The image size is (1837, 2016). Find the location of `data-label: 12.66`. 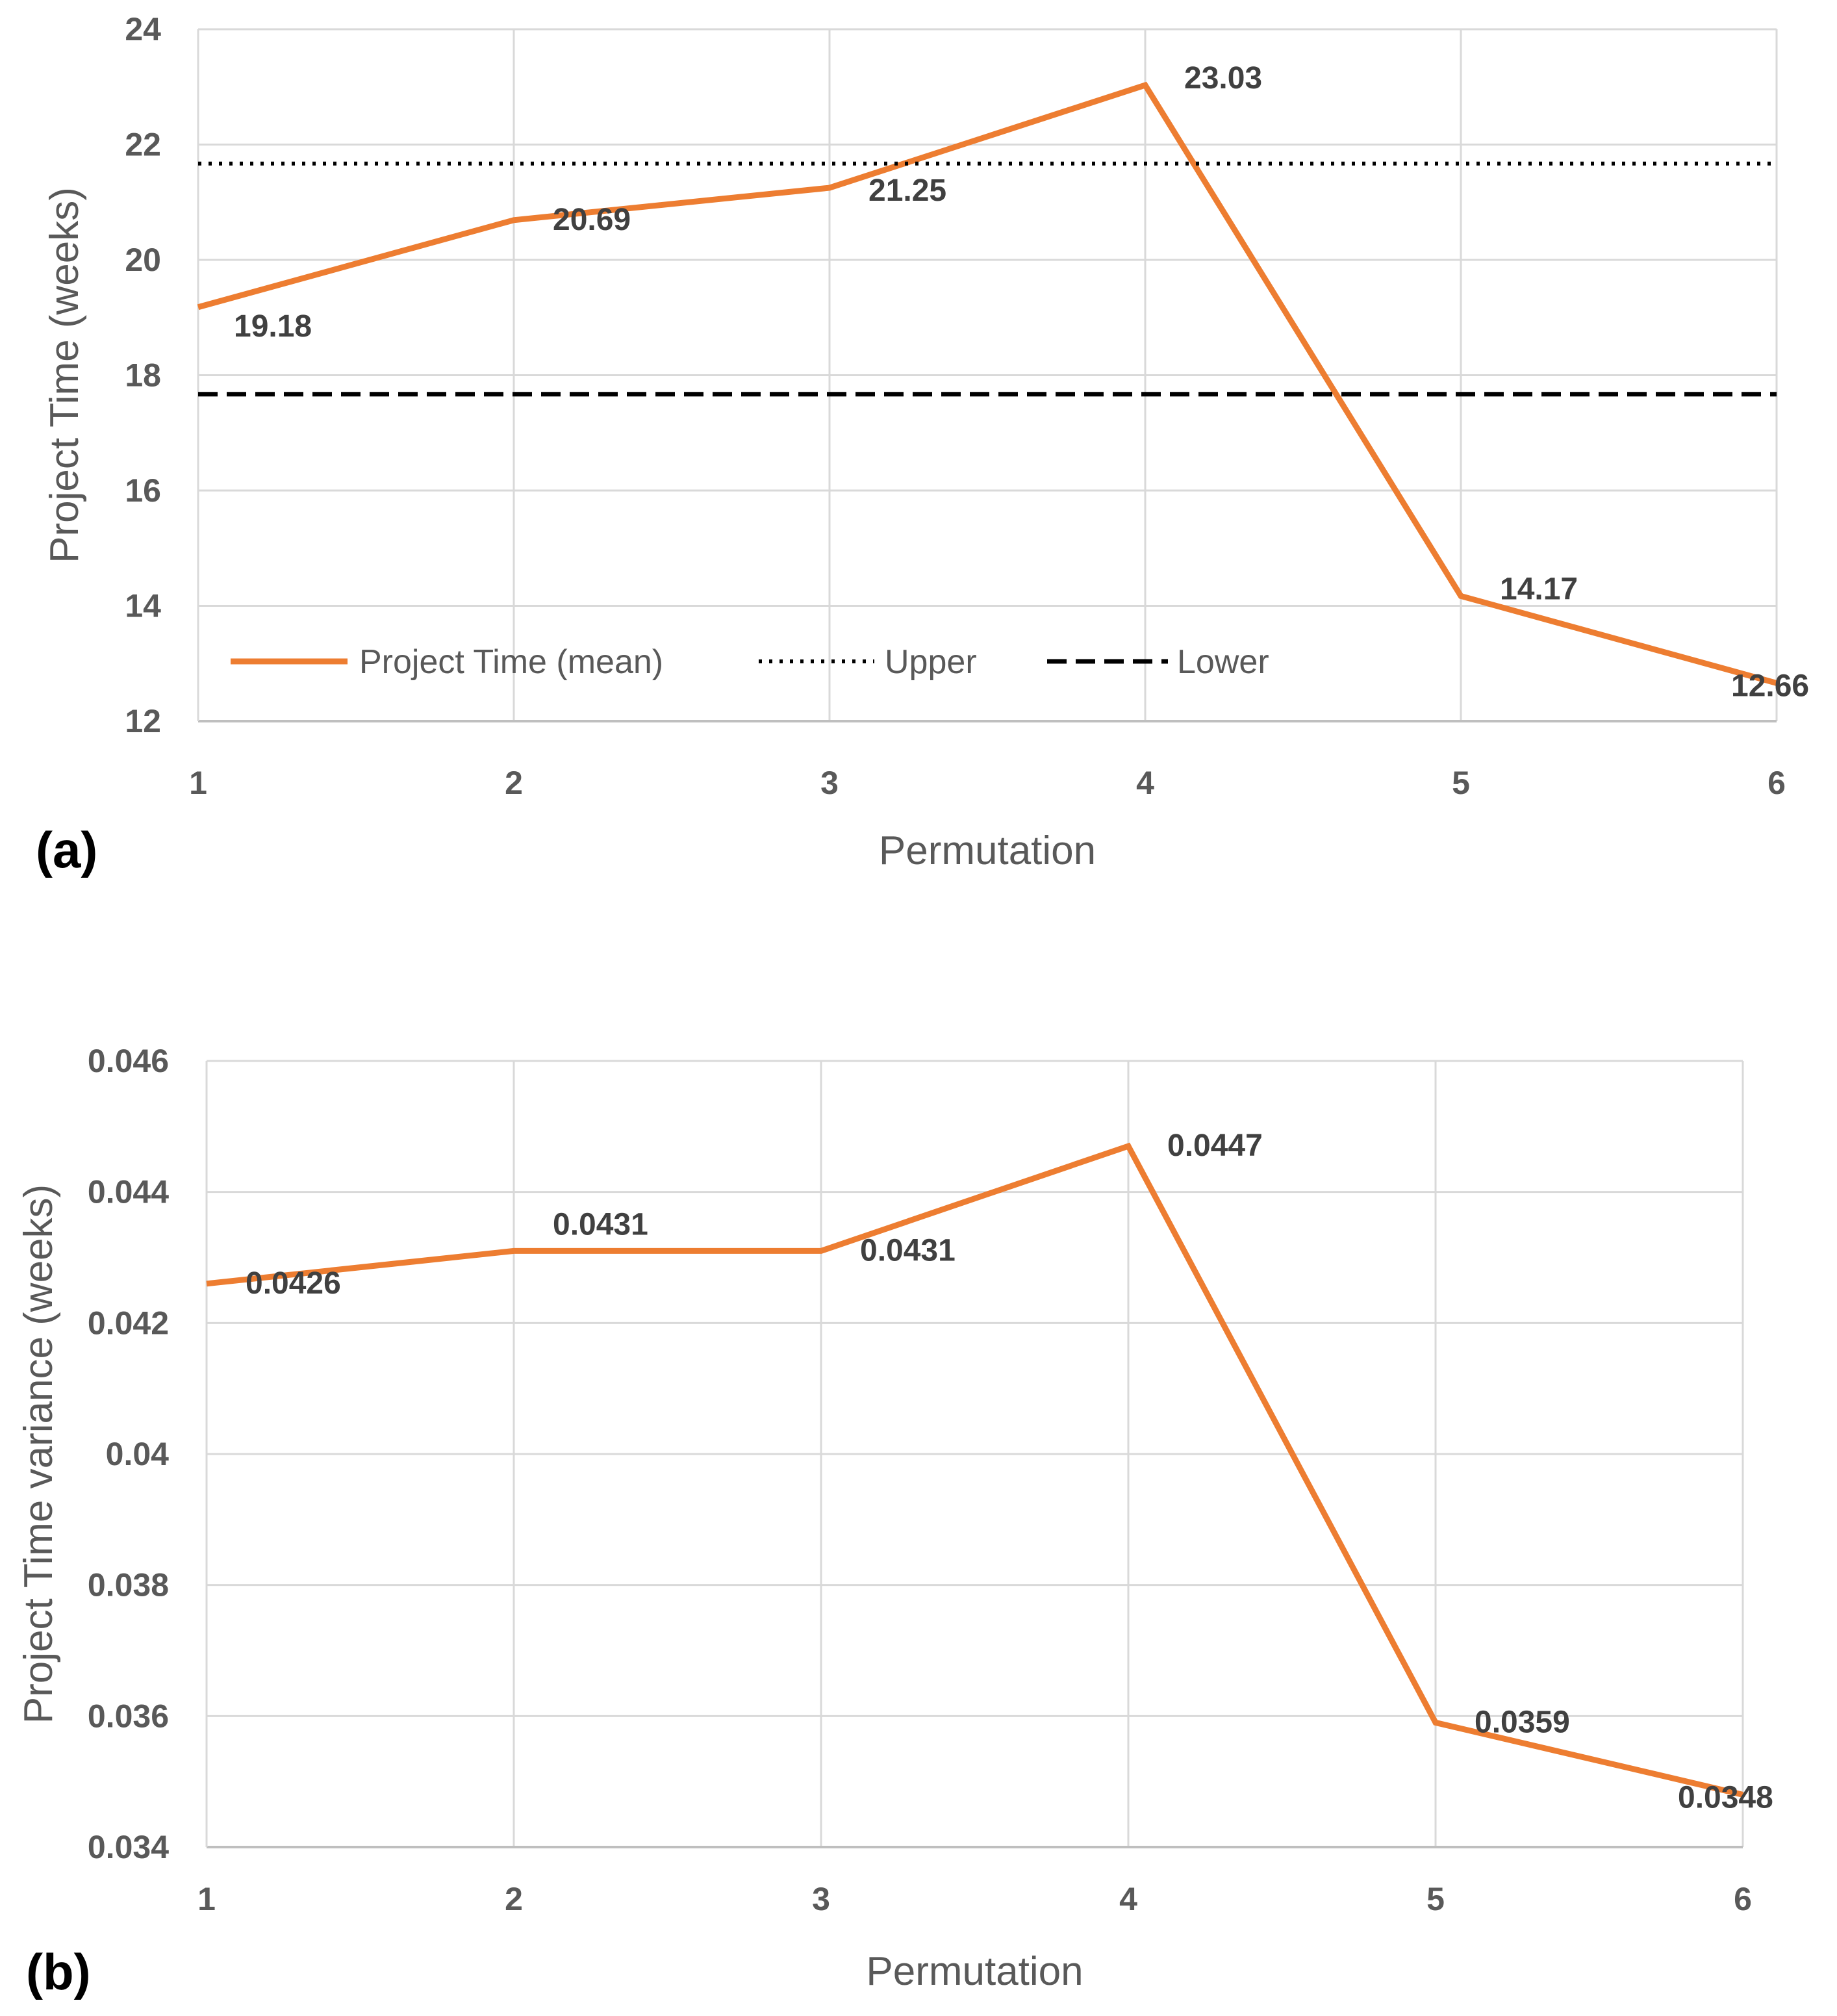

data-label: 12.66 is located at coordinates (1770, 686).